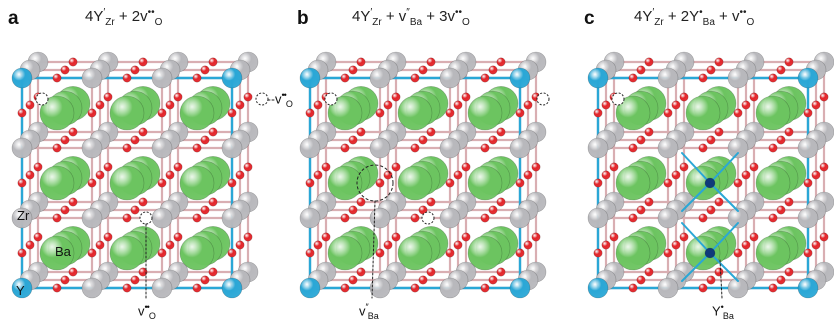 The width and height of the screenshot is (834, 325). Describe the element at coordinates (694, 17) in the screenshot. I see `panel-c-formula: 4Y′Zr + 2Y•Ba + v••O` at that location.